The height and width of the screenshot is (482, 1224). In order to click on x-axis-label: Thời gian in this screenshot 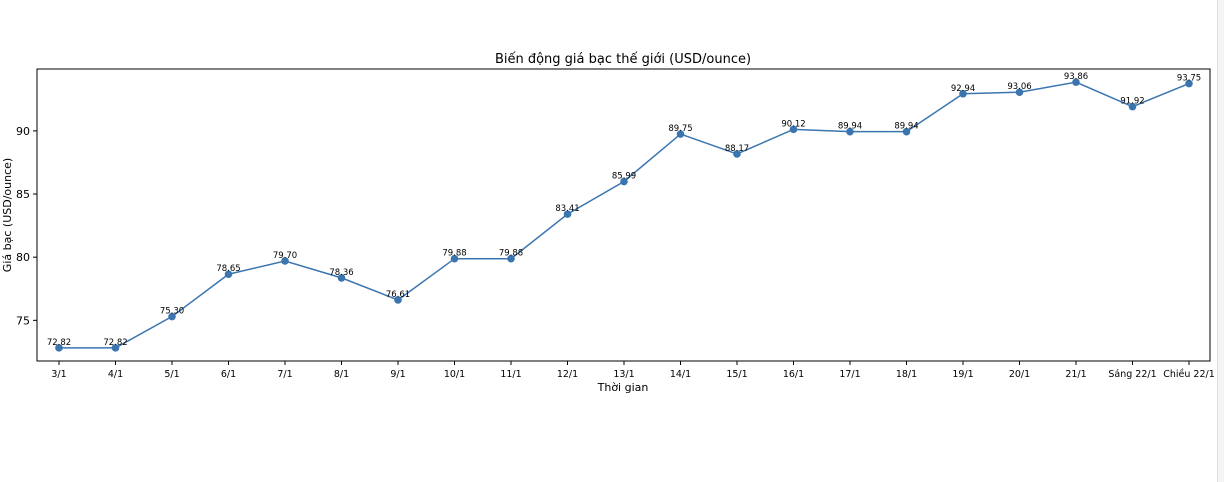, I will do `click(623, 387)`.